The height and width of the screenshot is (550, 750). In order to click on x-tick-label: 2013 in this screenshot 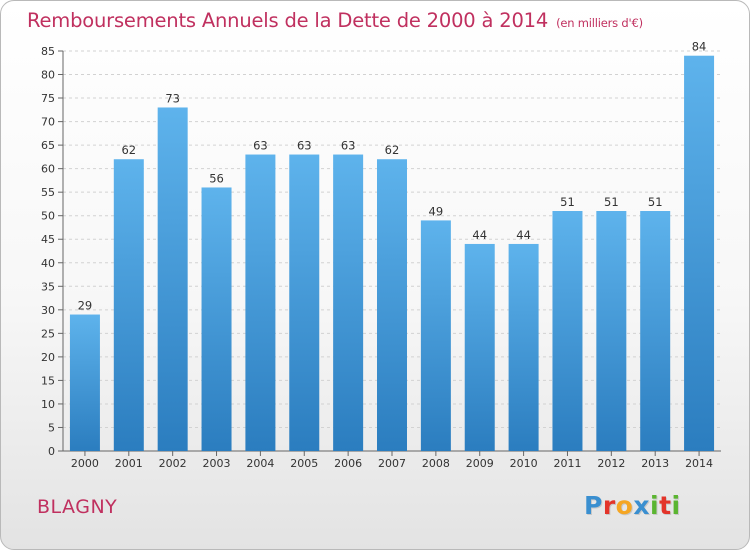, I will do `click(655, 463)`.